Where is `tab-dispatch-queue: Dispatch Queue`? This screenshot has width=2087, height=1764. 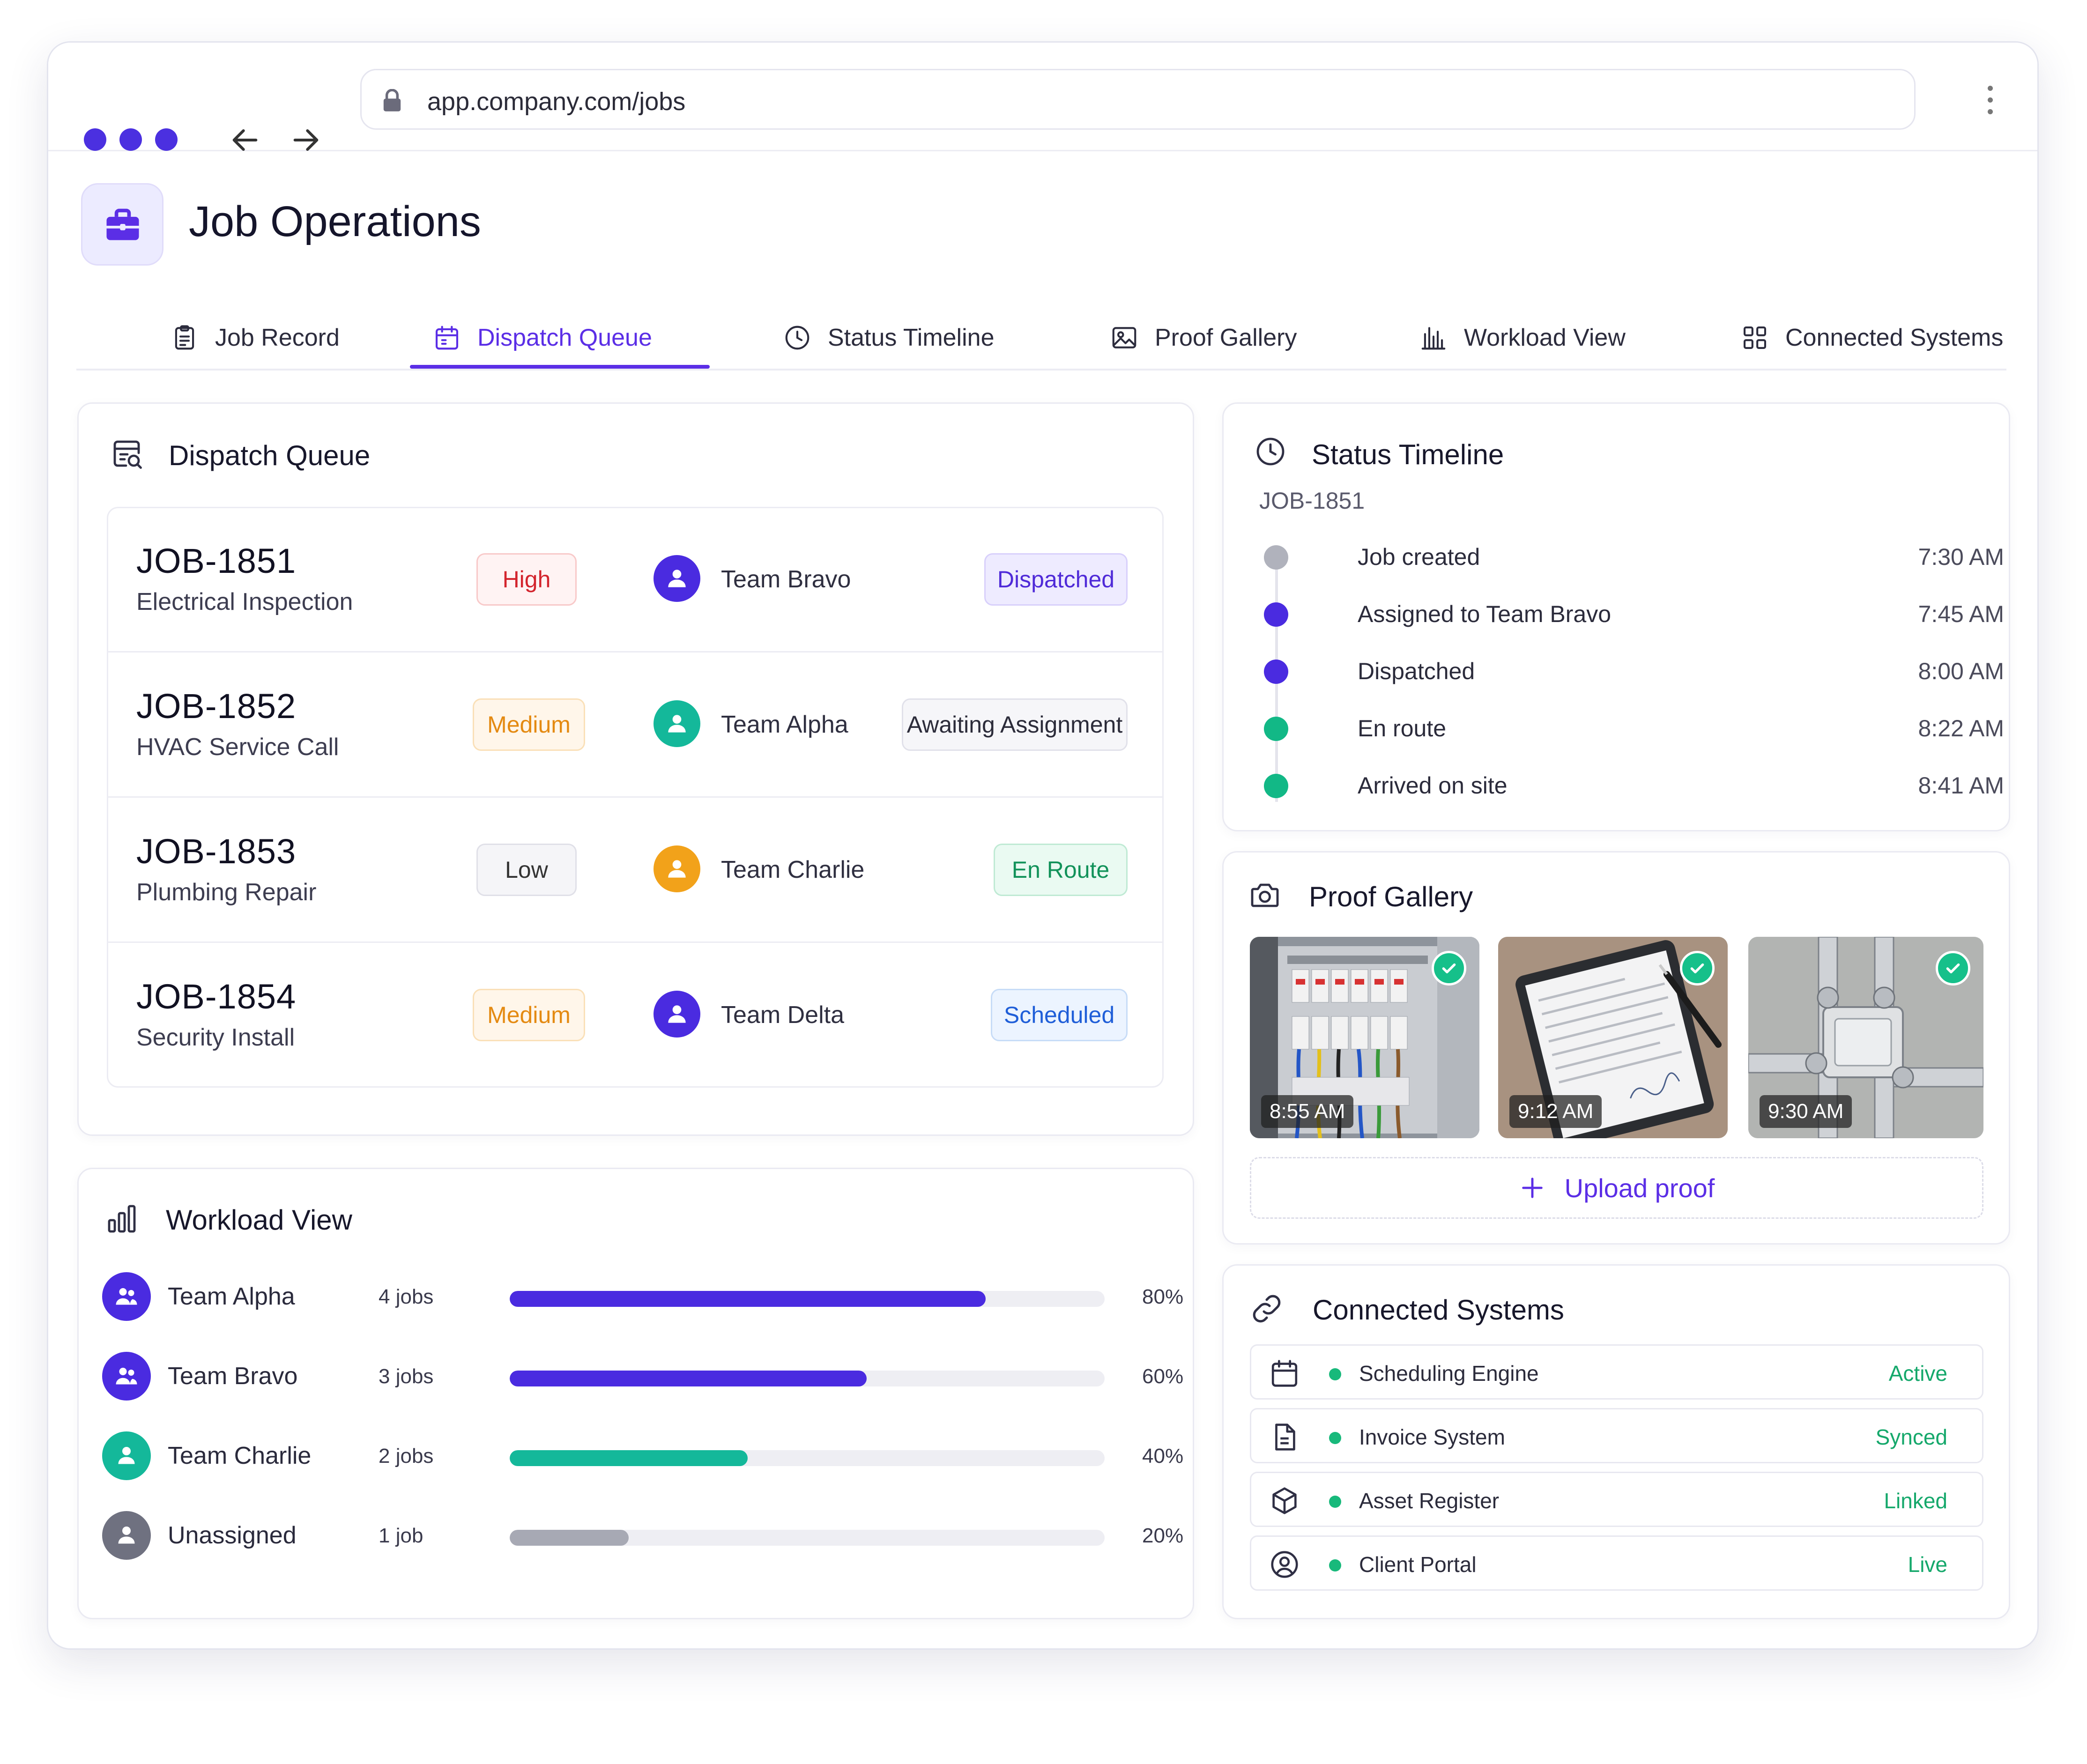
tab-dispatch-queue: Dispatch Queue is located at coordinates (542, 338).